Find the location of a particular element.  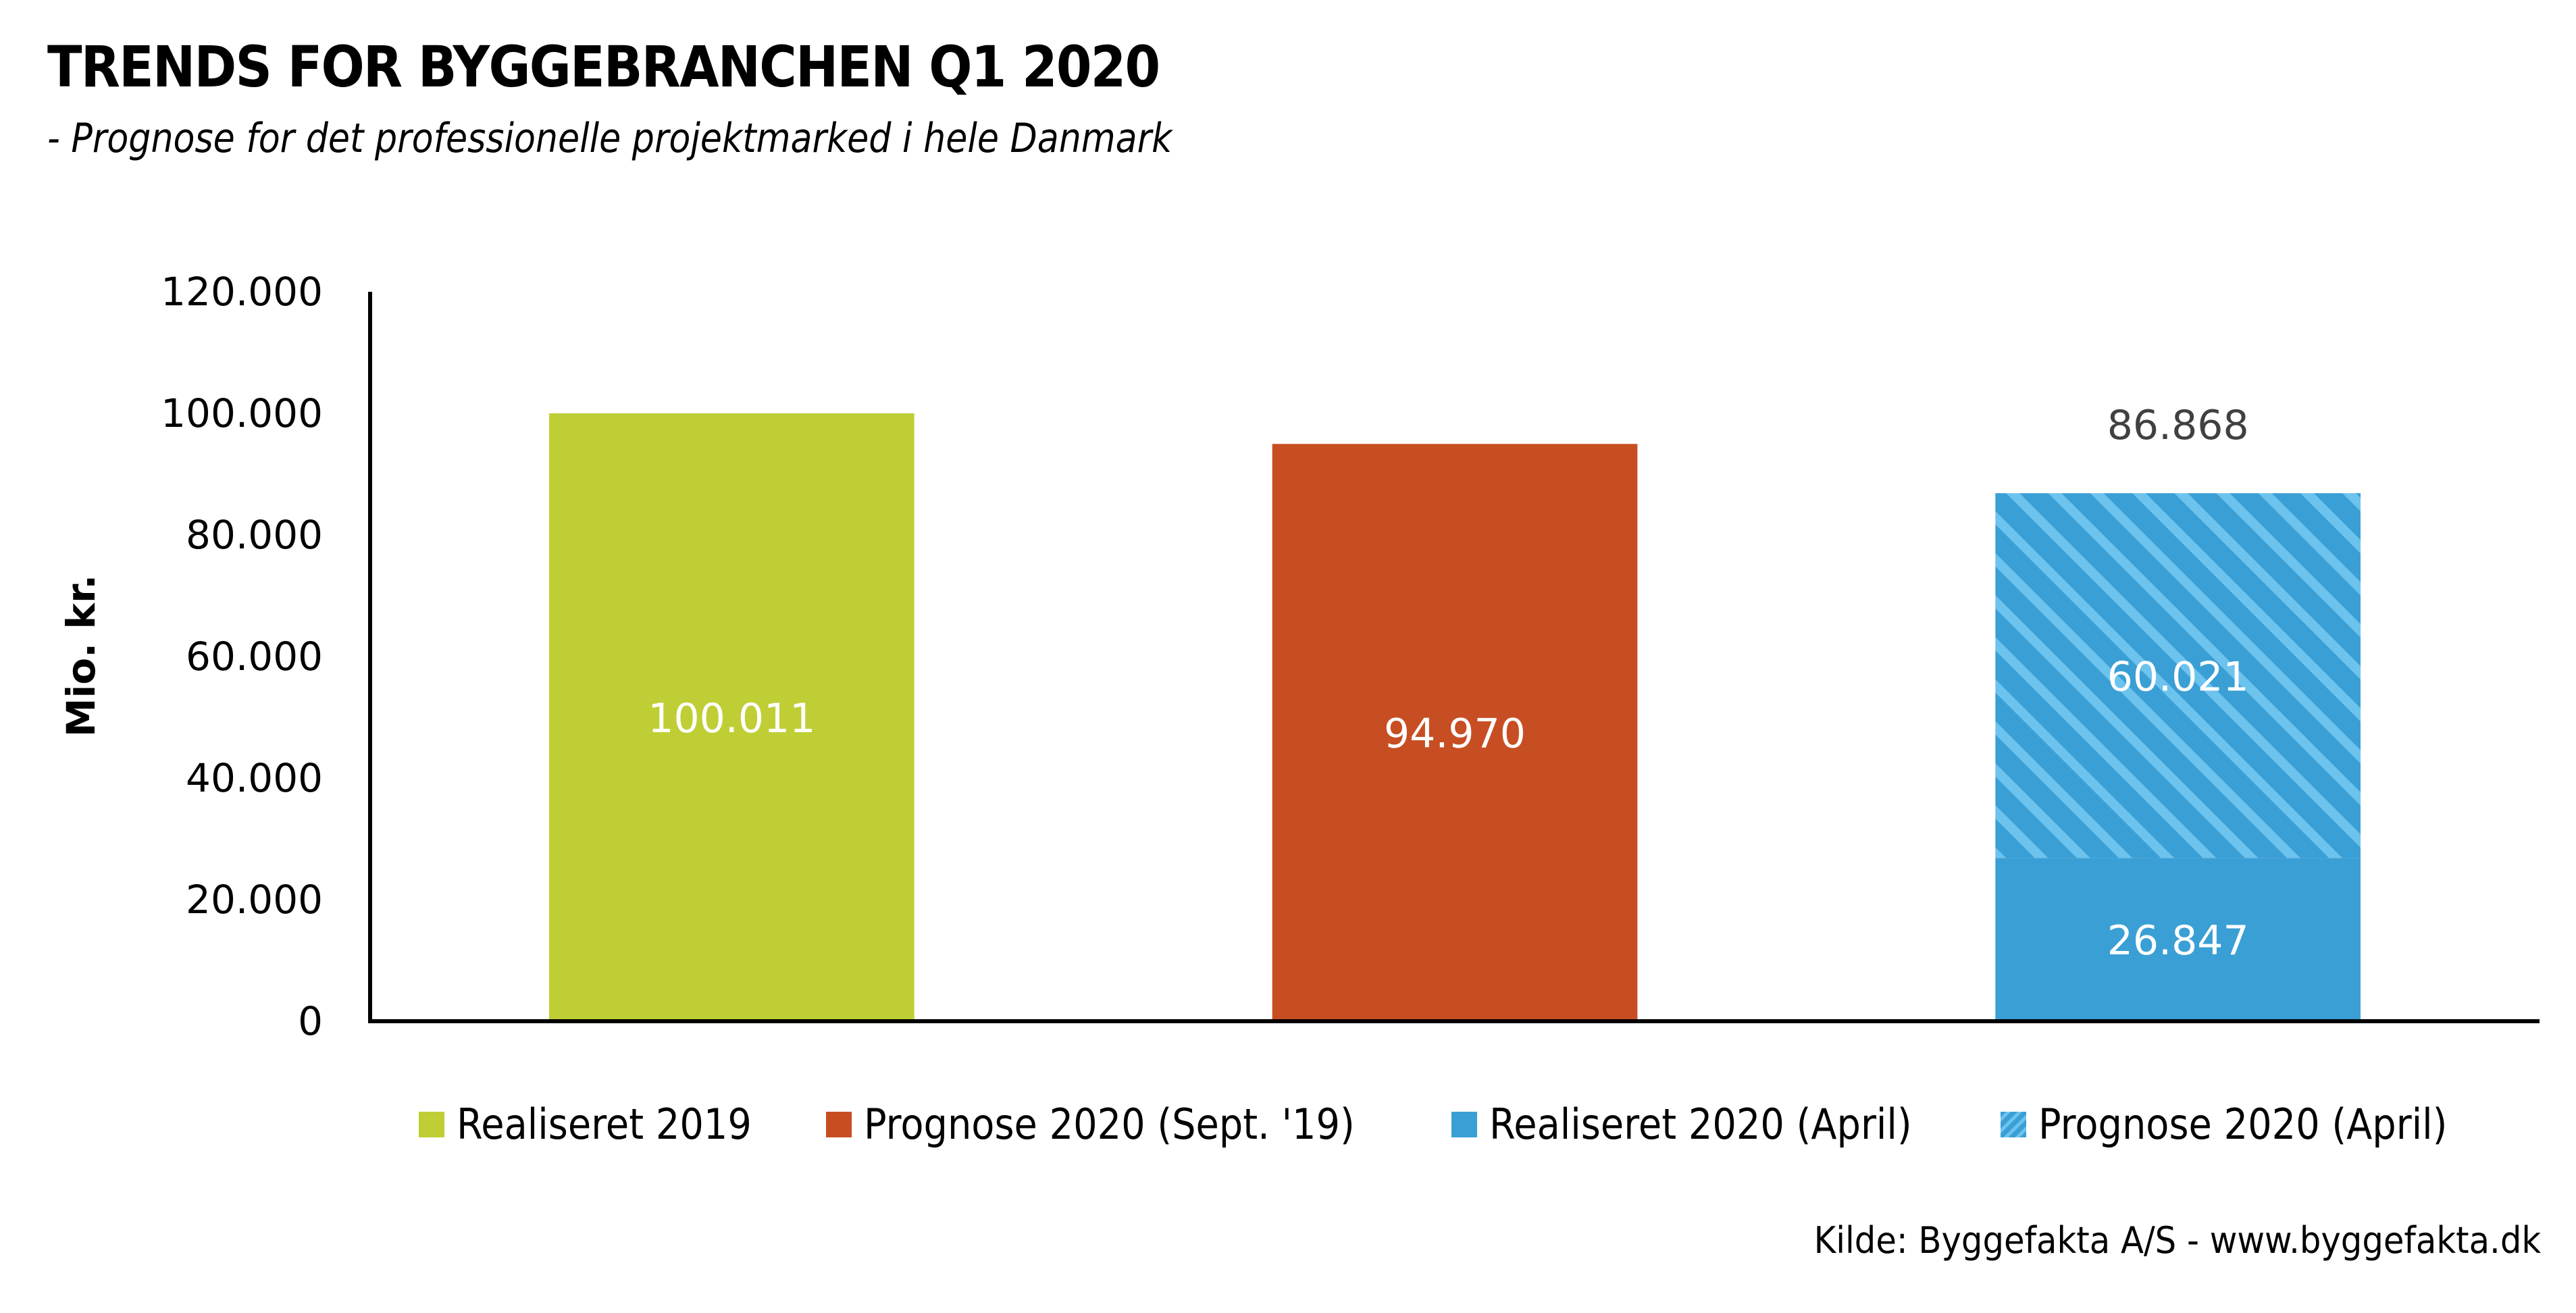

y-axis-ticks: 0 20.000 40.000 60.000 80.000 100.000 120.000 is located at coordinates (242, 656).